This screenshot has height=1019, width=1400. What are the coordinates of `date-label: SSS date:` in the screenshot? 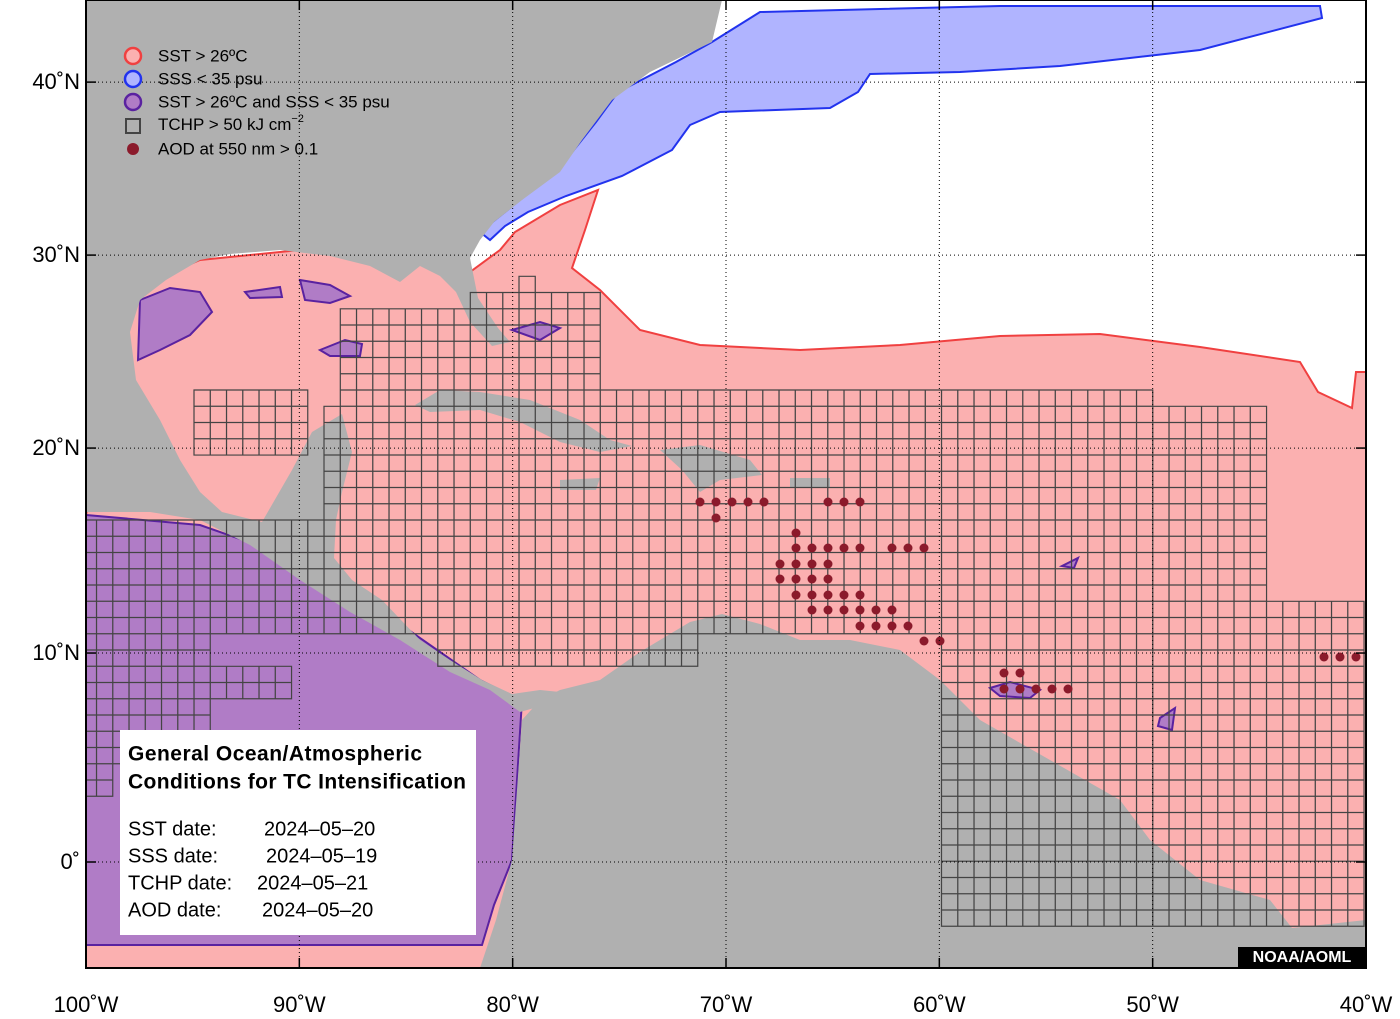 It's located at (173, 856).